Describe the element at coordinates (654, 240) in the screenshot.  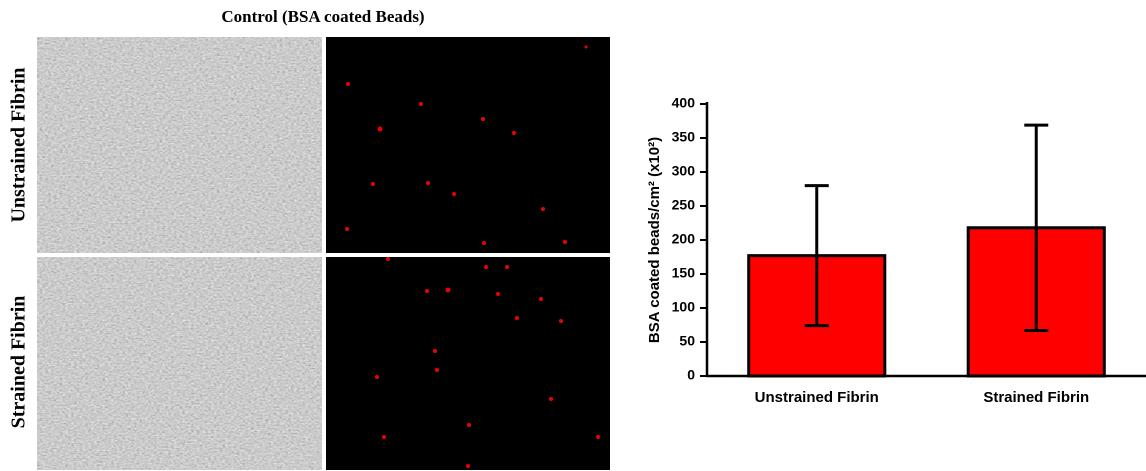
I see `y-axis-label: BSA coated beads/cm² (x10²)` at that location.